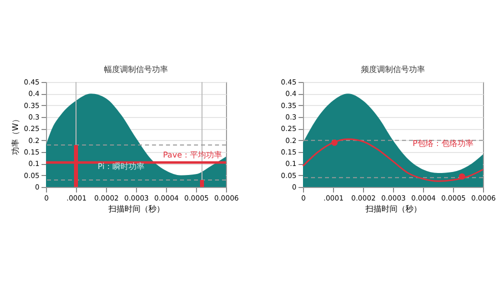 The image size is (500, 300). Describe the element at coordinates (443, 143) in the screenshot. I see `annotation: P包络：包络功率` at that location.